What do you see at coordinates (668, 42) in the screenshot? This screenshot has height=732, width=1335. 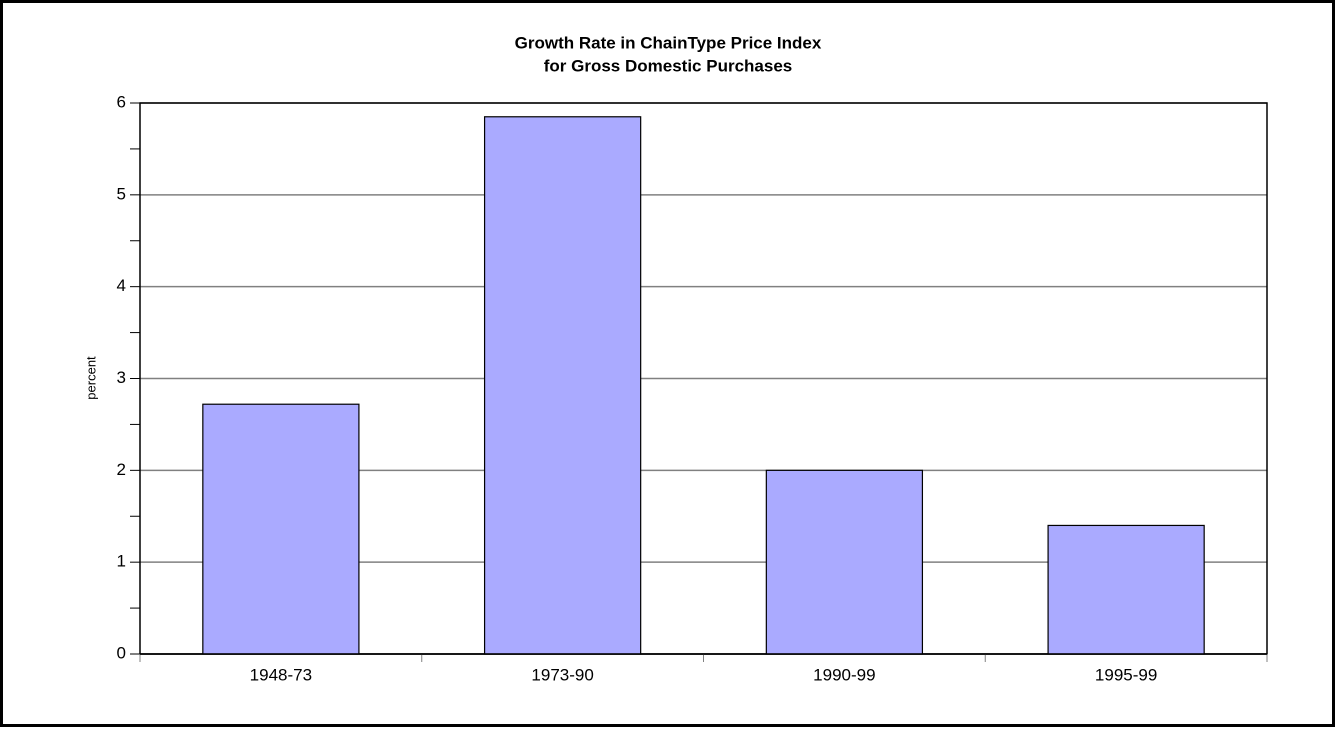 I see `chart-title: Growth Rate in ChainType Price Index` at bounding box center [668, 42].